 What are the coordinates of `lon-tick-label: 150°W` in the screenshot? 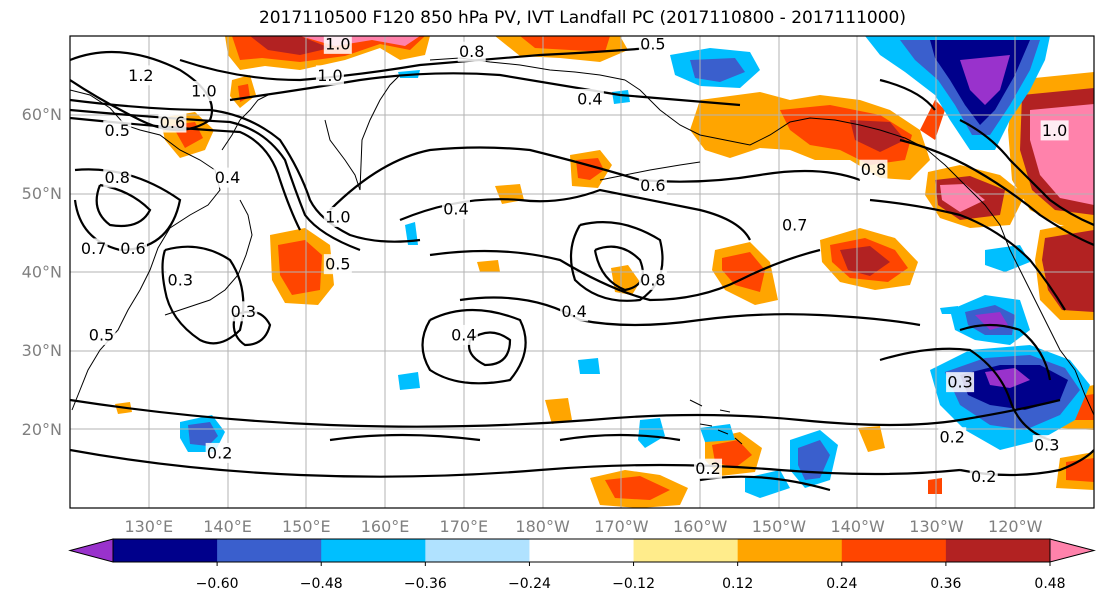 It's located at (779, 526).